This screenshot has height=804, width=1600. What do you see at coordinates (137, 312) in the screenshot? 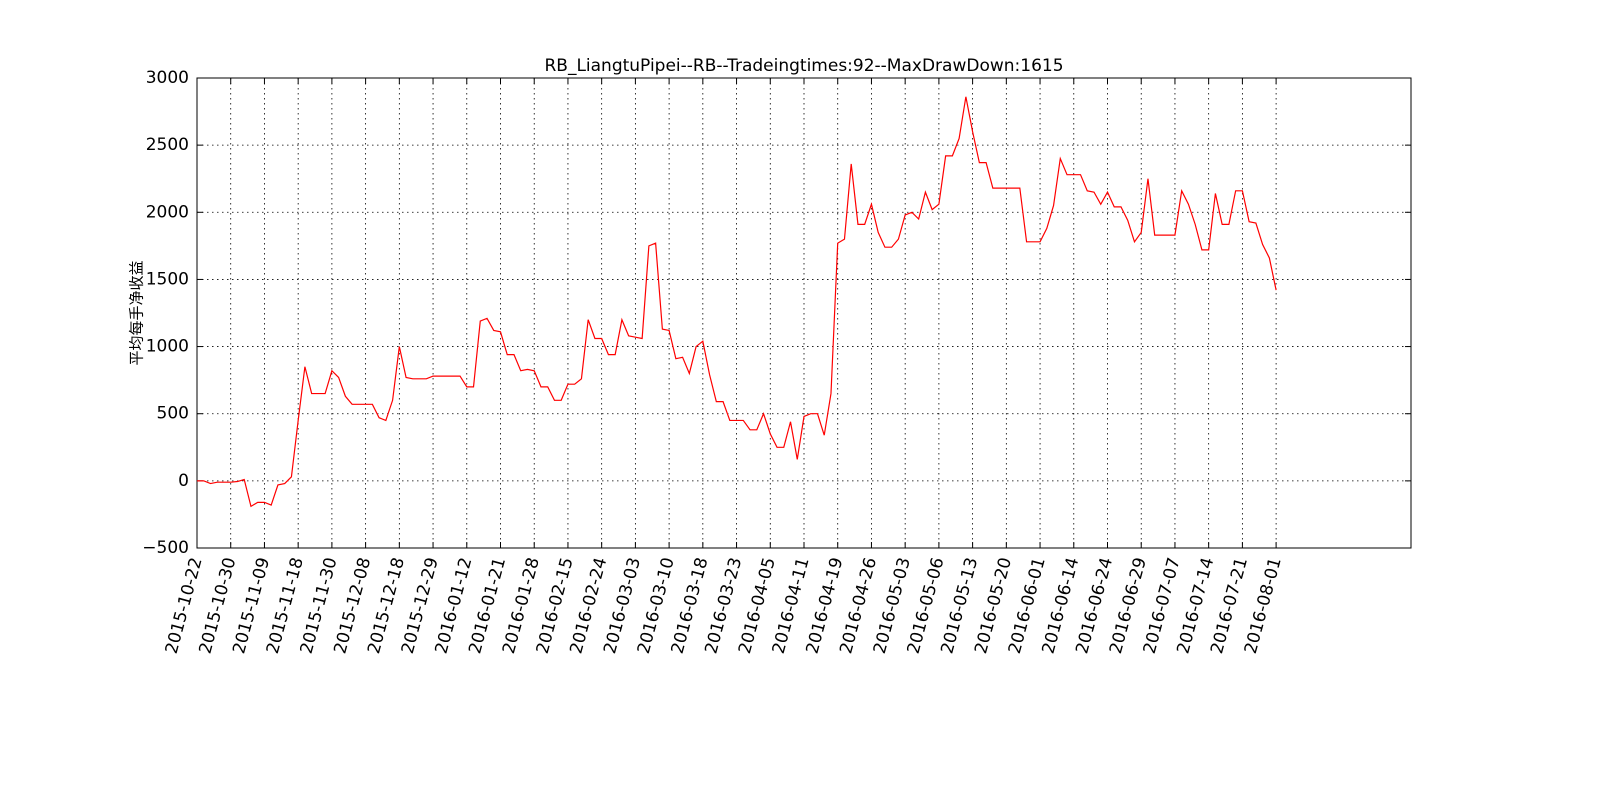
I see `y-axis-label: 平均每手净收益` at bounding box center [137, 312].